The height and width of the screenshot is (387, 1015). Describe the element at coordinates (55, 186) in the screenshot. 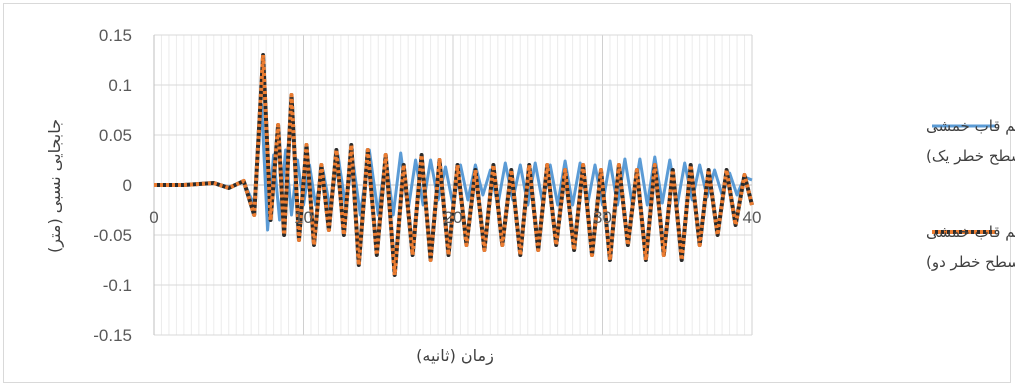

I see `y-axis-title: جابجایی نسبی (متر)` at that location.